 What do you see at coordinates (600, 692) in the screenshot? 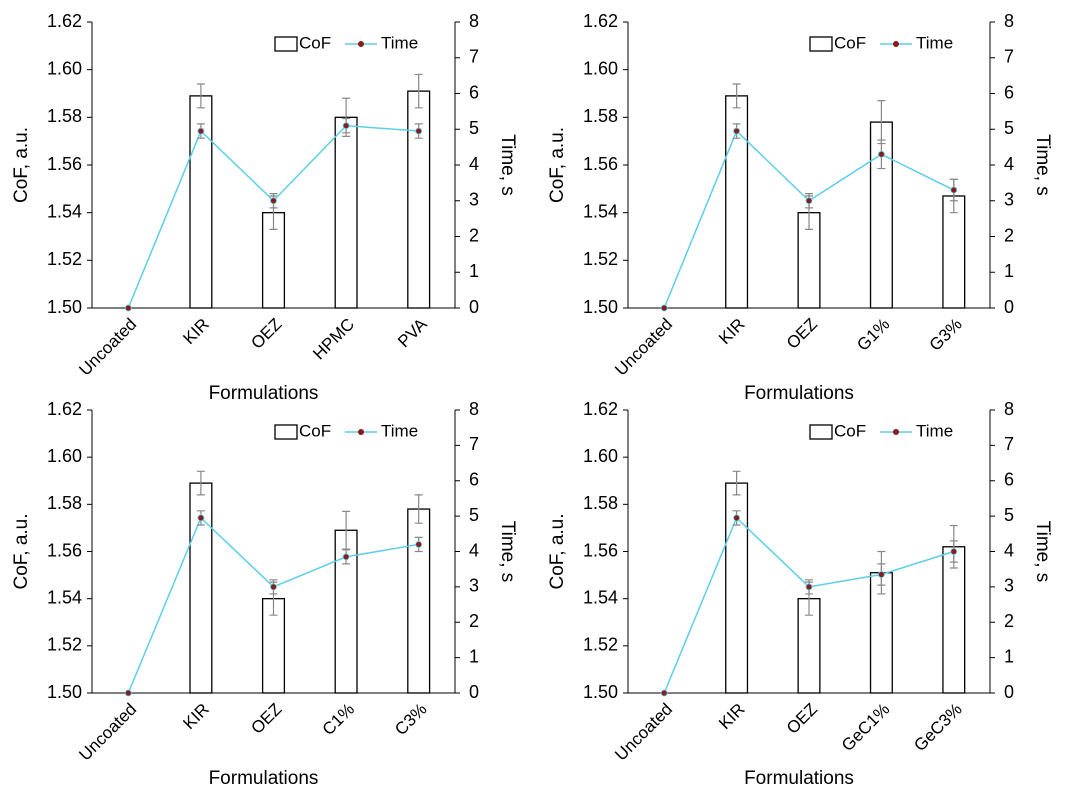
I see `y-tick-label: 1.50` at bounding box center [600, 692].